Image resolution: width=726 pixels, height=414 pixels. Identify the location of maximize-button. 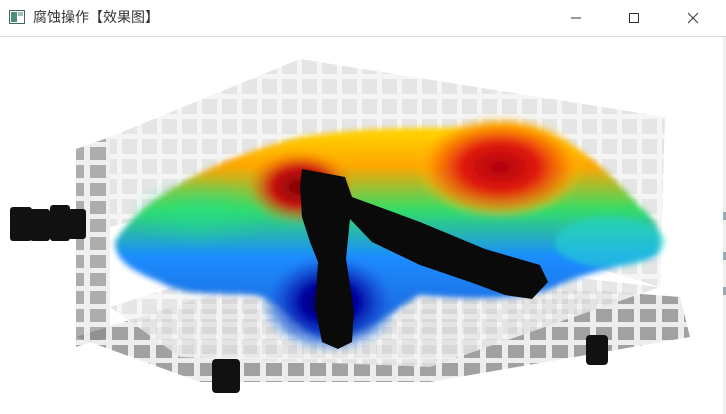
(634, 18).